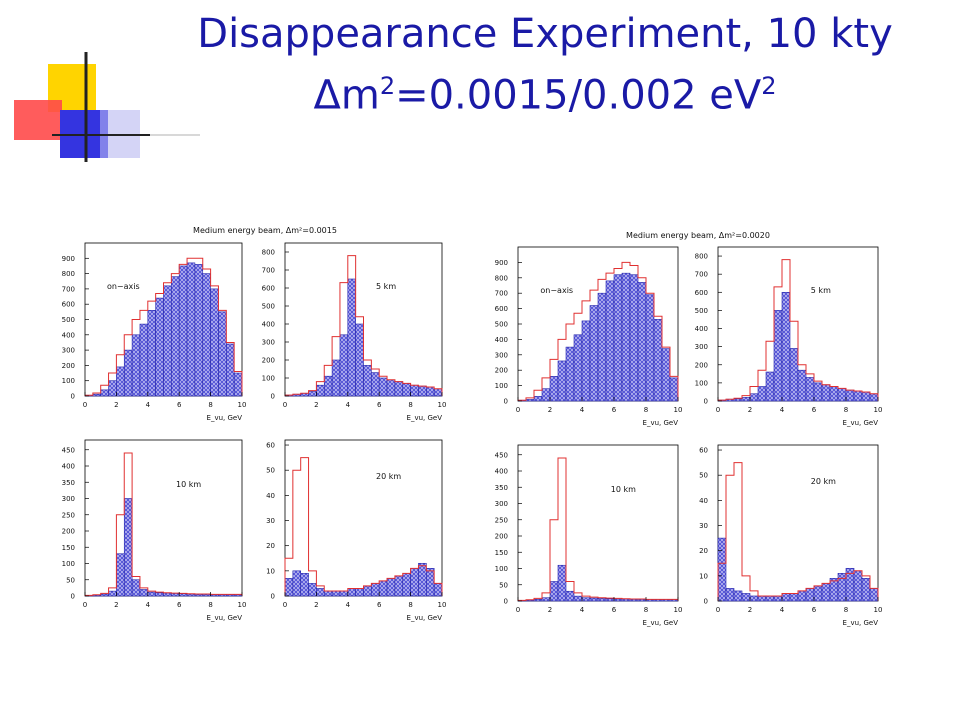 This screenshot has height=720, width=960. I want to click on y-tick-label: 10, so click(703, 576).